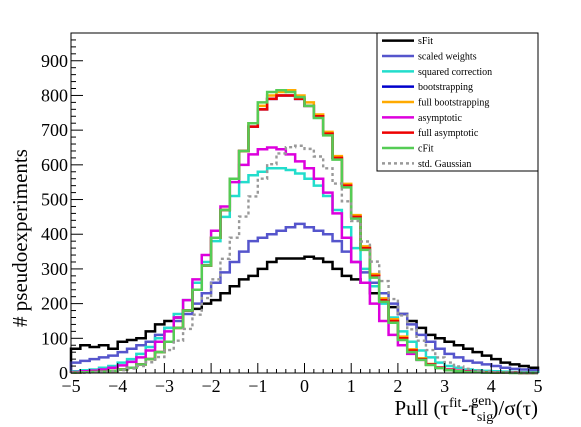  I want to click on x-axis-title-sup-gen: gen, so click(481, 401).